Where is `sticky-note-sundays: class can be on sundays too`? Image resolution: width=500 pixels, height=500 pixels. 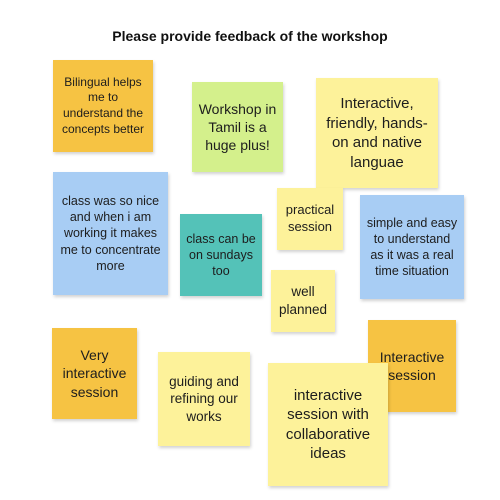 sticky-note-sundays: class can be on sundays too is located at coordinates (221, 255).